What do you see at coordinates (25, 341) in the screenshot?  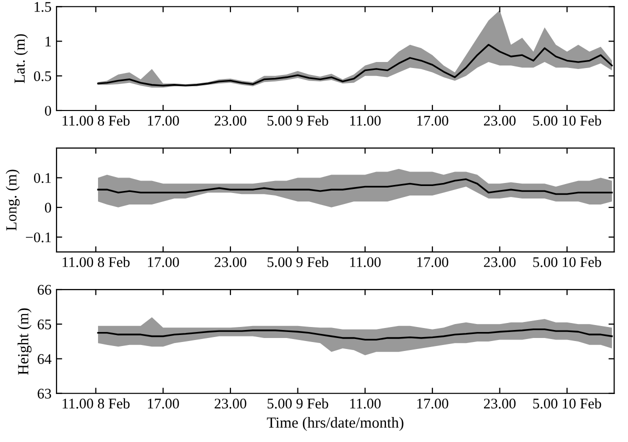 I see `y-axis-title: Height (m)` at bounding box center [25, 341].